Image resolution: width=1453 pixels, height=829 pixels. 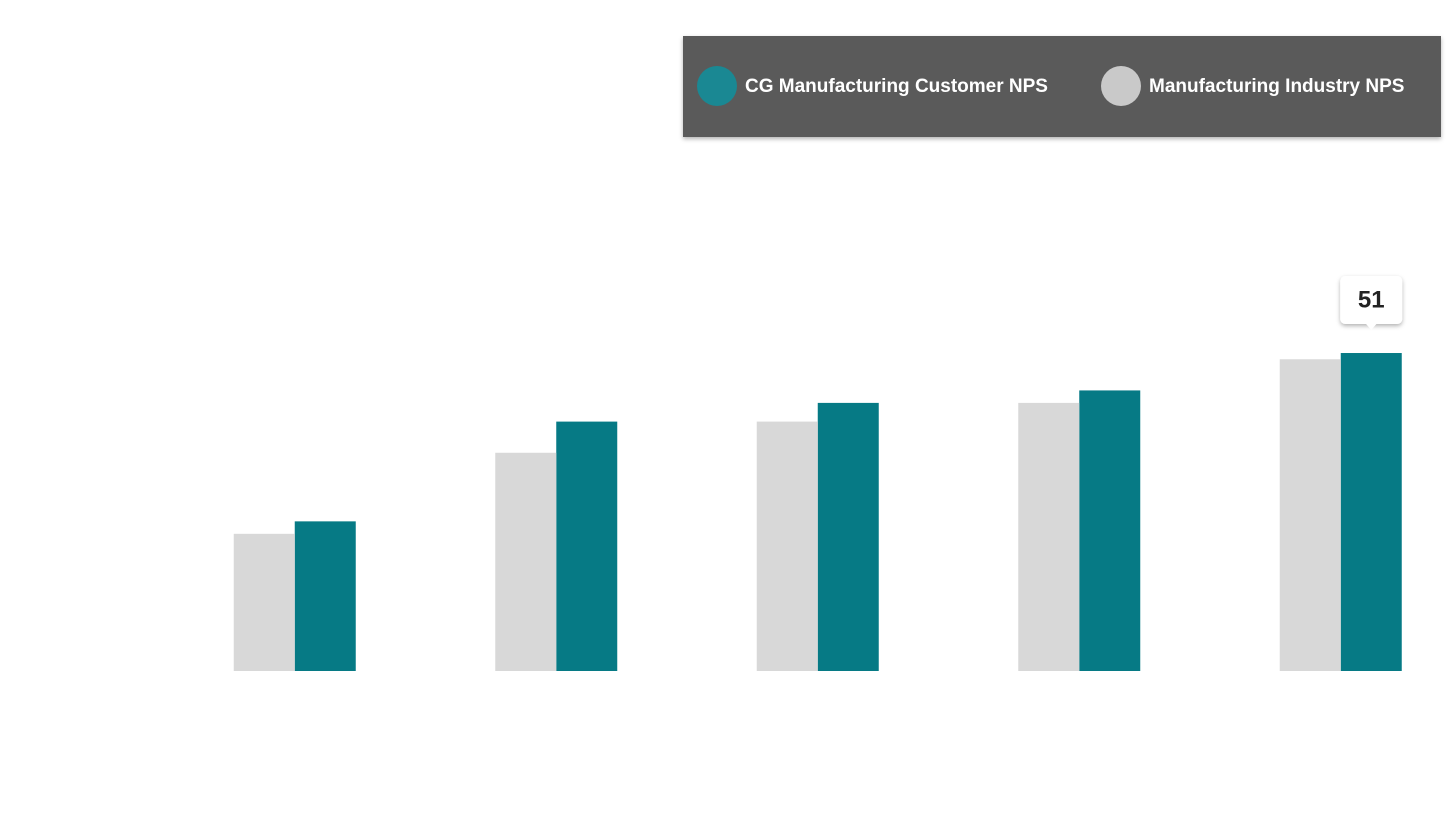 I want to click on legend-label: CG Manufacturing Customer NPS, so click(x=896, y=86).